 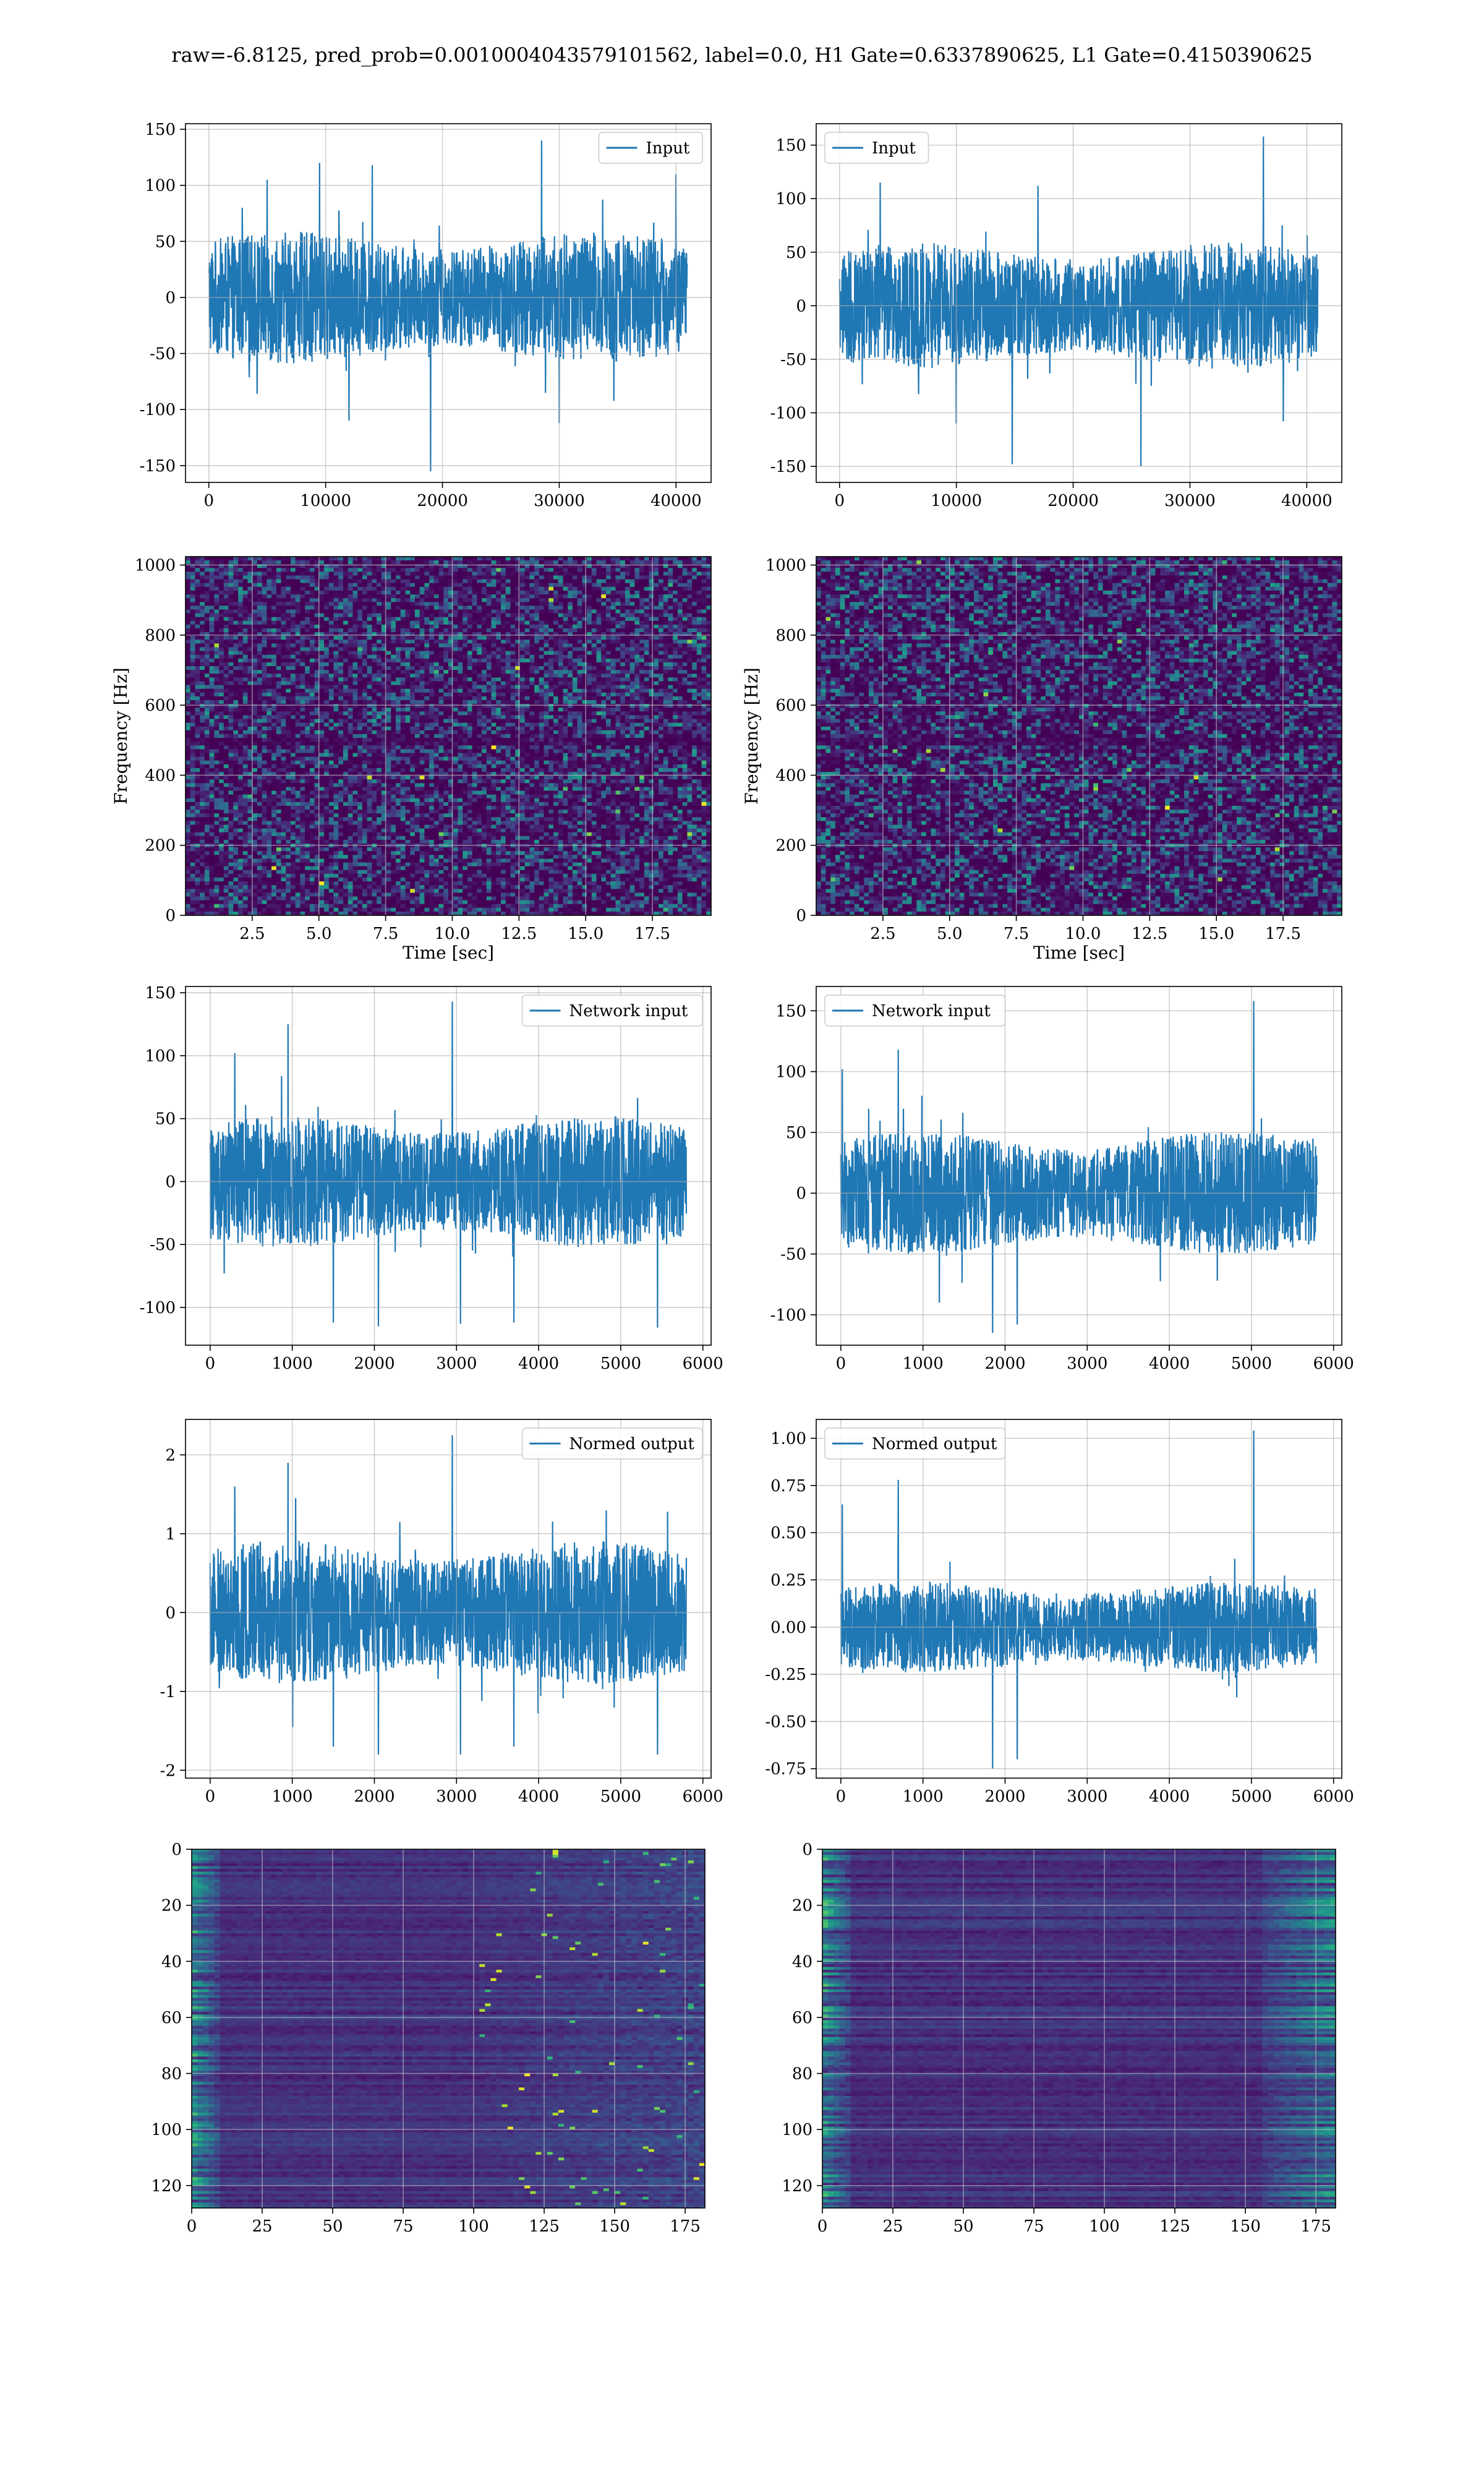 I want to click on legend: Normed output, so click(x=612, y=1443).